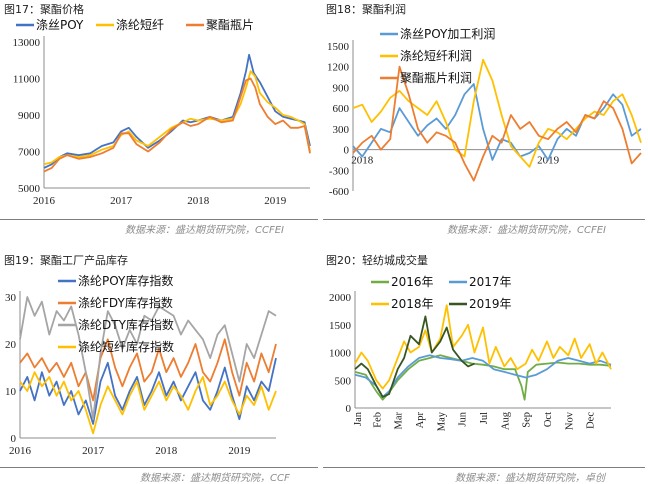 The width and height of the screenshot is (648, 484). Describe the element at coordinates (412, 304) in the screenshot. I see `legend-label: 2018年` at that location.